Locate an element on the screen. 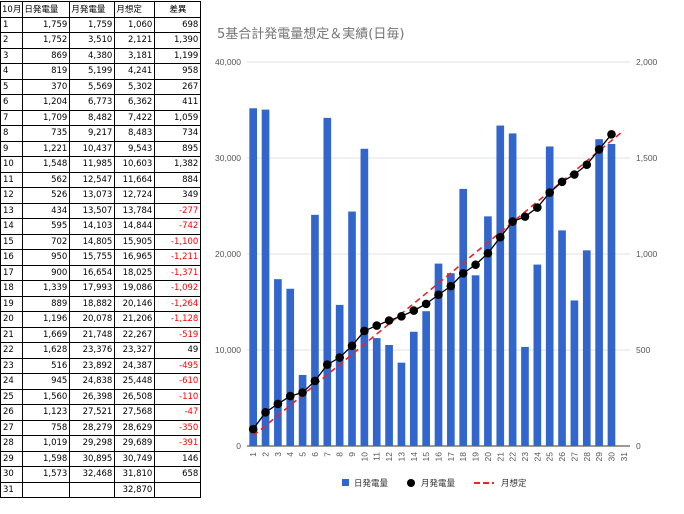  y-left-tick-label: 0 is located at coordinates (238, 446).